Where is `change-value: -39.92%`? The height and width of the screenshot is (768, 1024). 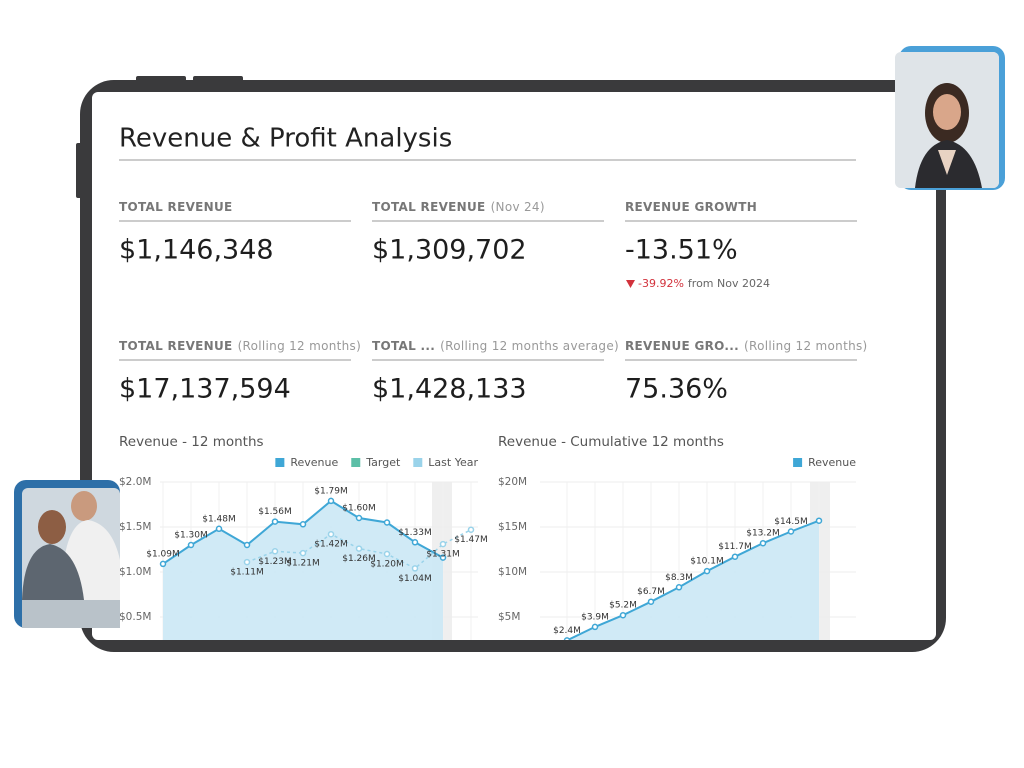 change-value: -39.92% is located at coordinates (661, 283).